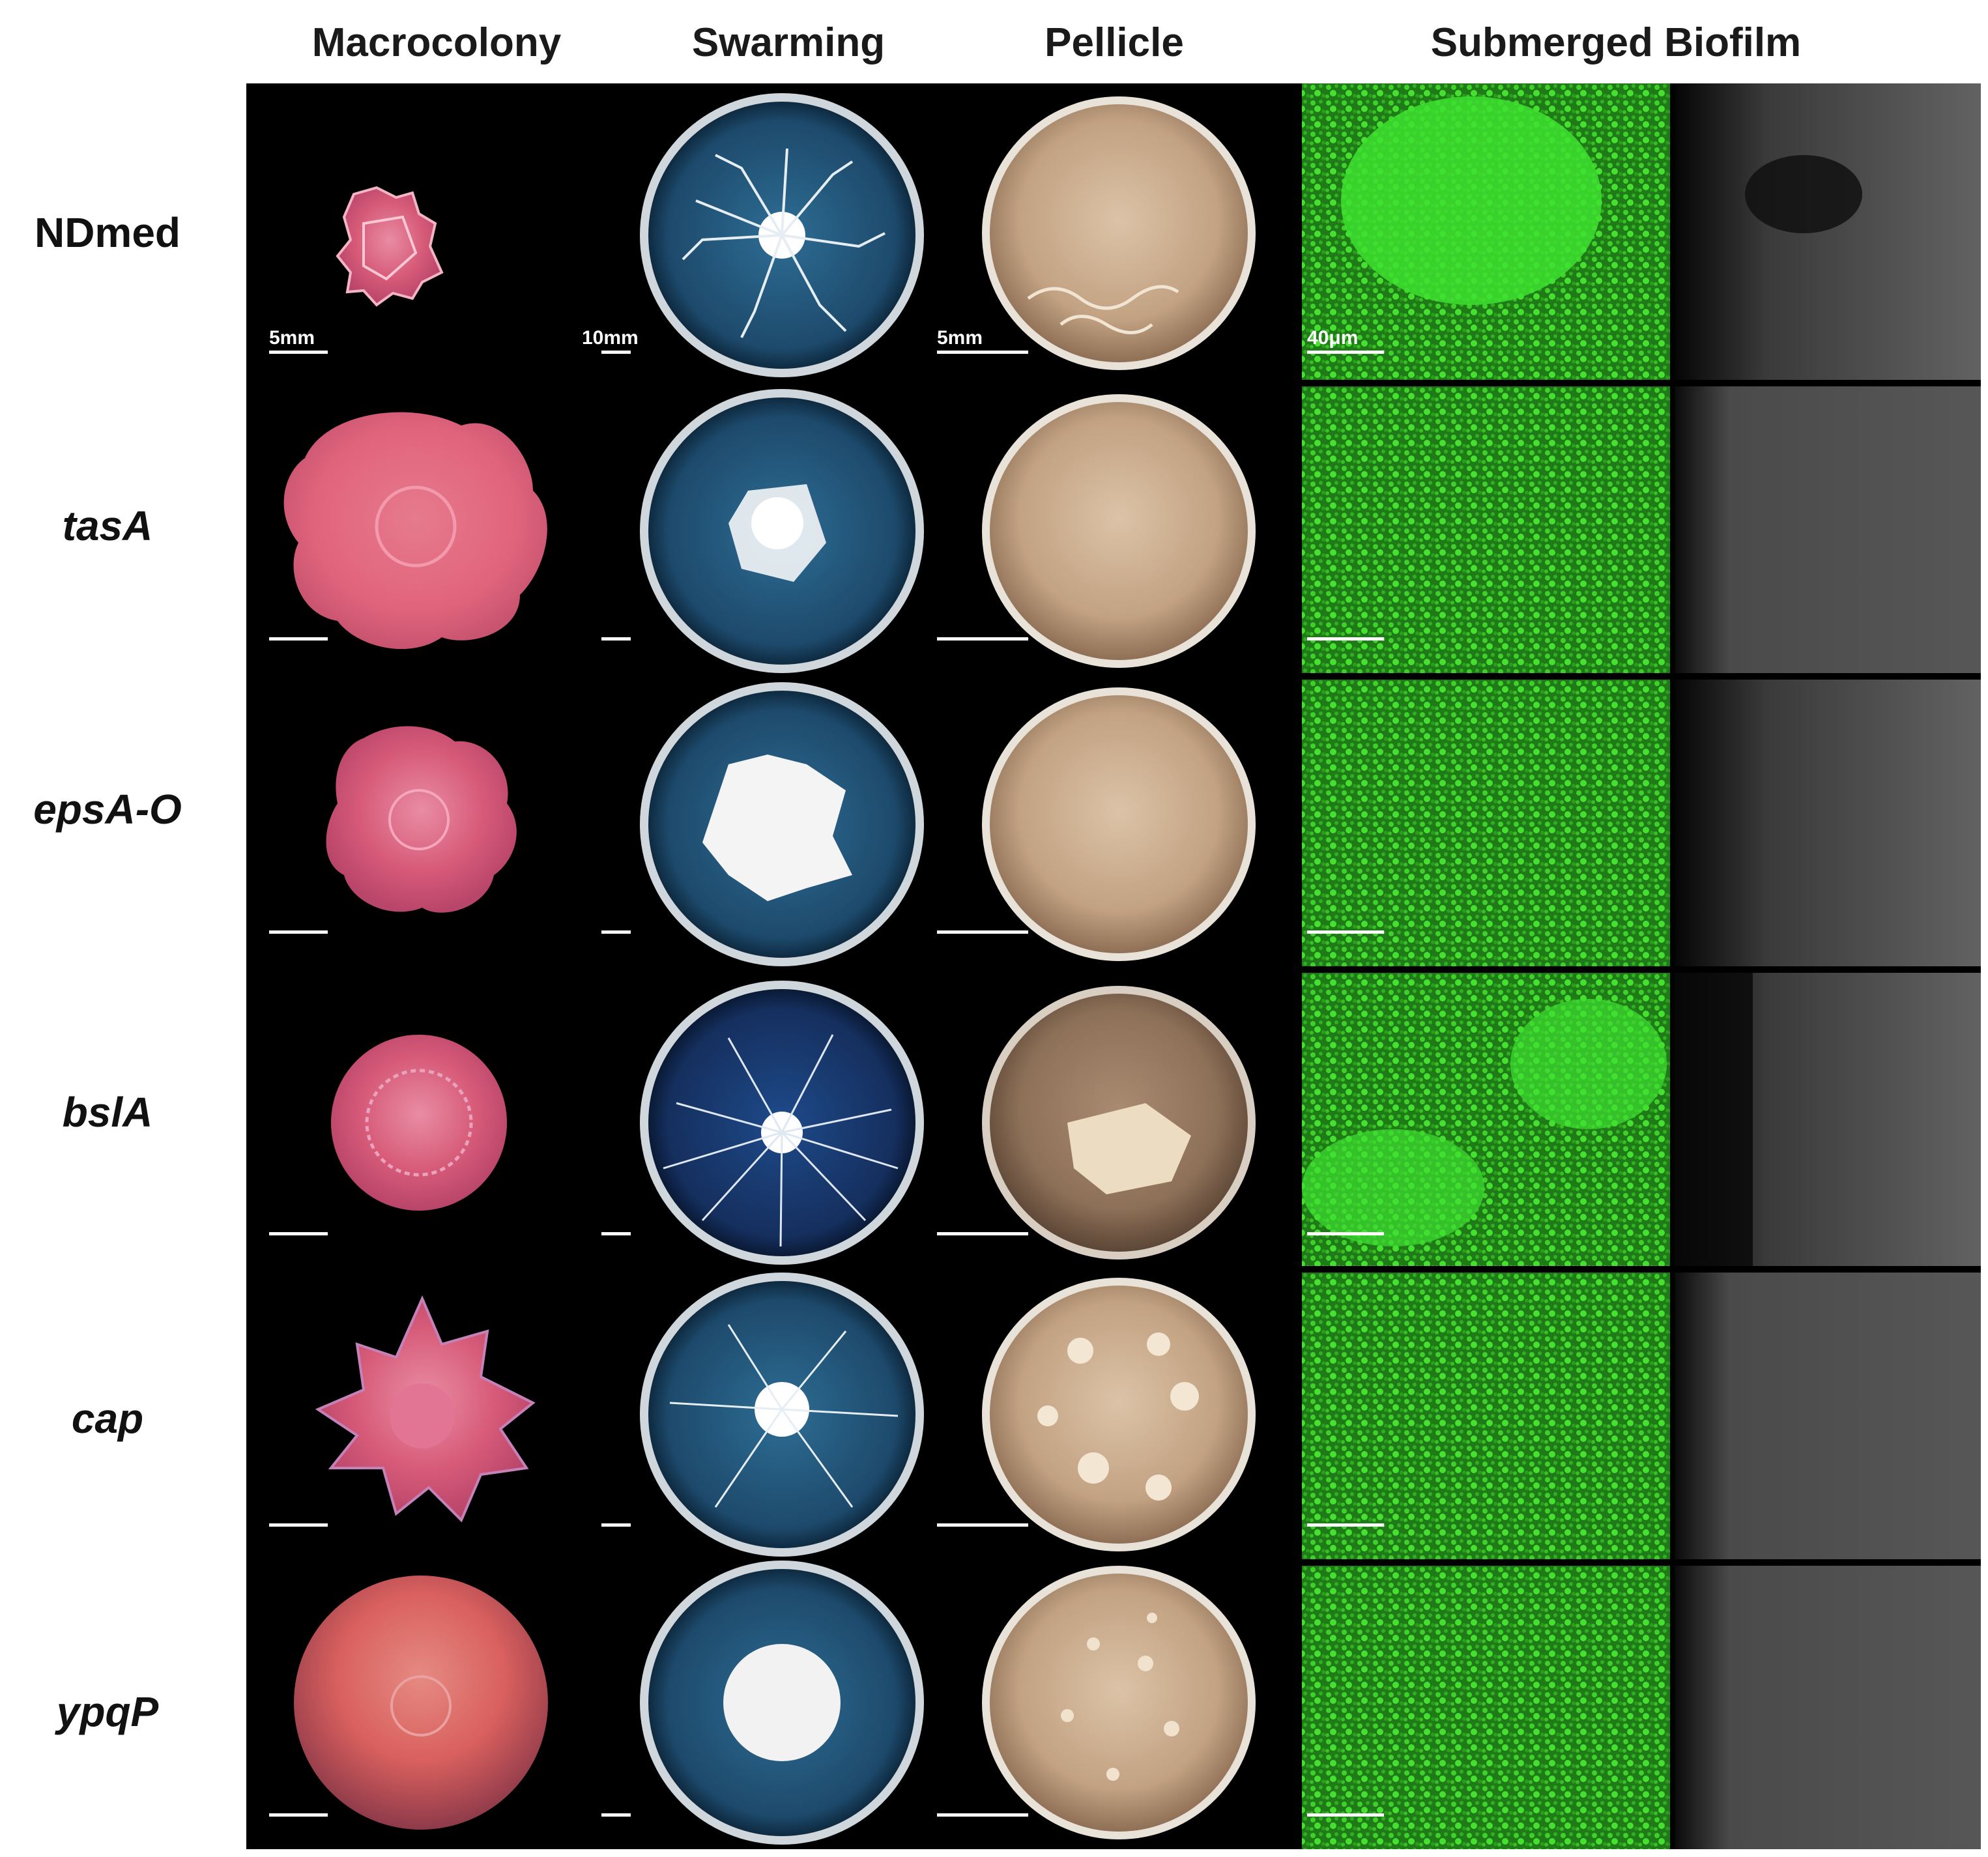  I want to click on row-label-bsla: bslA, so click(108, 1112).